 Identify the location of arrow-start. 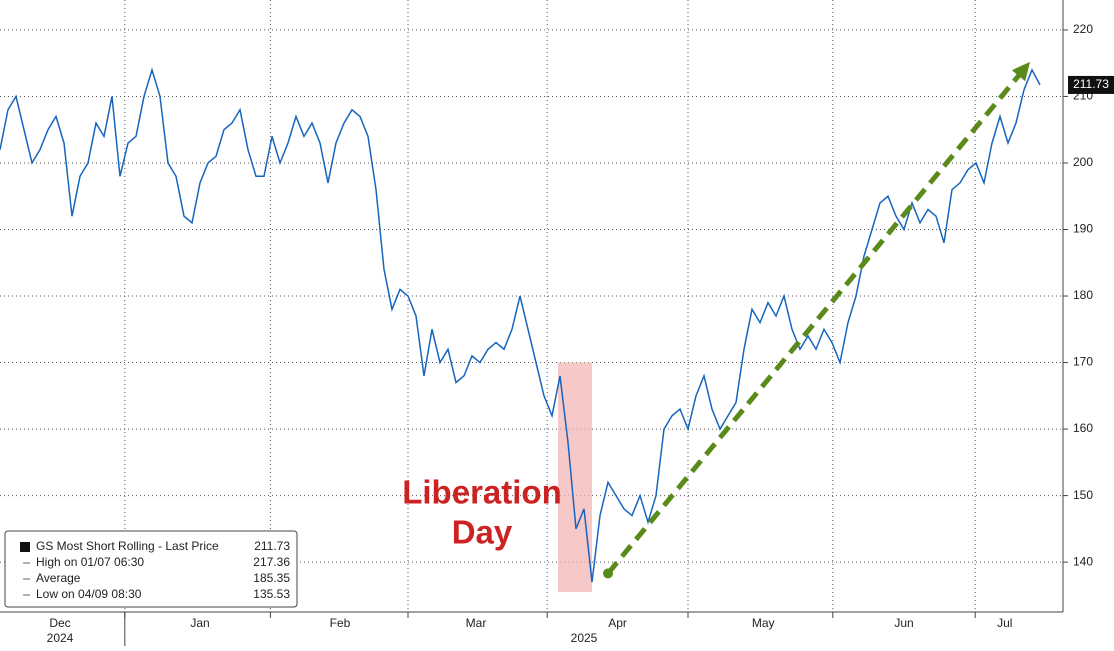
(608, 573).